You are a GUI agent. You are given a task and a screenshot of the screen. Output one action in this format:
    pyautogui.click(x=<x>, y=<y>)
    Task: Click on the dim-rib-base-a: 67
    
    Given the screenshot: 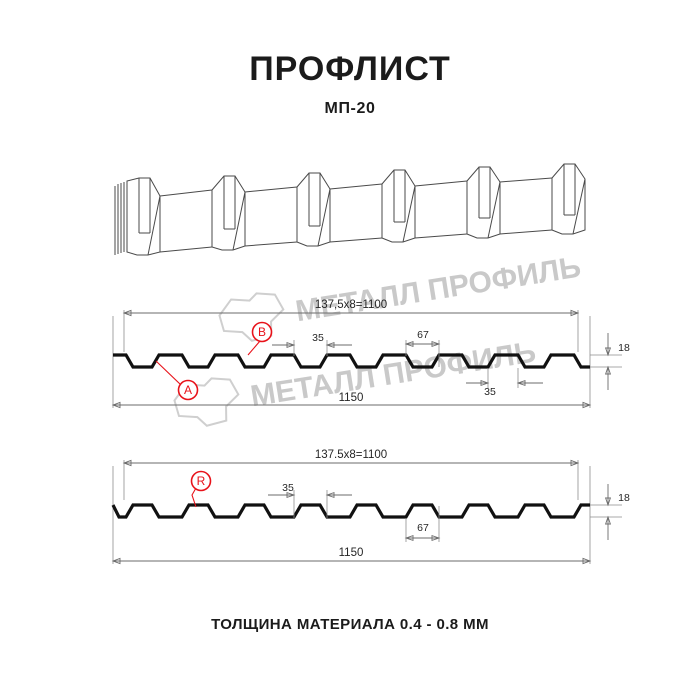 What is the action you would take?
    pyautogui.click(x=423, y=335)
    